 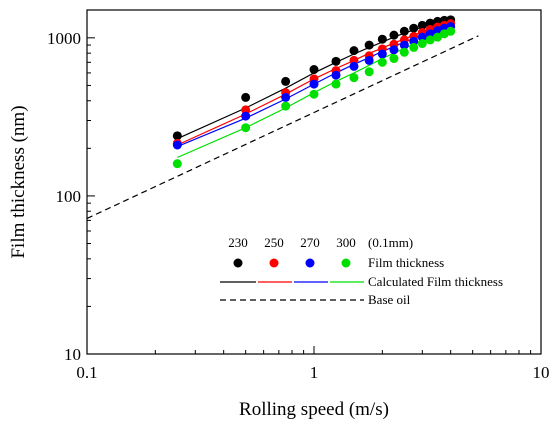 What do you see at coordinates (274, 242) in the screenshot?
I see `legend-header-250: 250` at bounding box center [274, 242].